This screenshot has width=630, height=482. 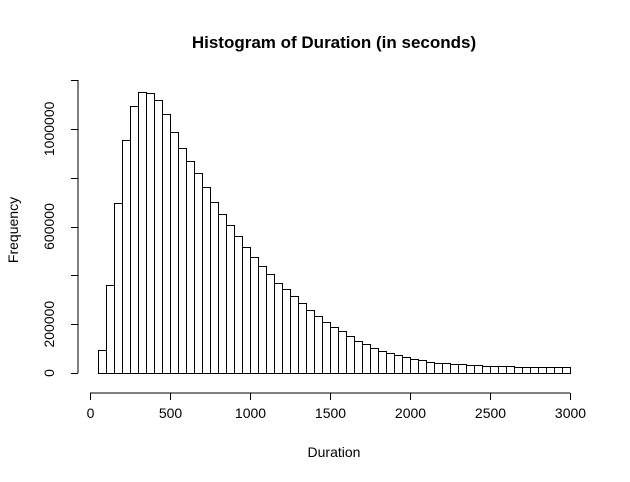 What do you see at coordinates (49, 324) in the screenshot?
I see `y-tick-label: 200000` at bounding box center [49, 324].